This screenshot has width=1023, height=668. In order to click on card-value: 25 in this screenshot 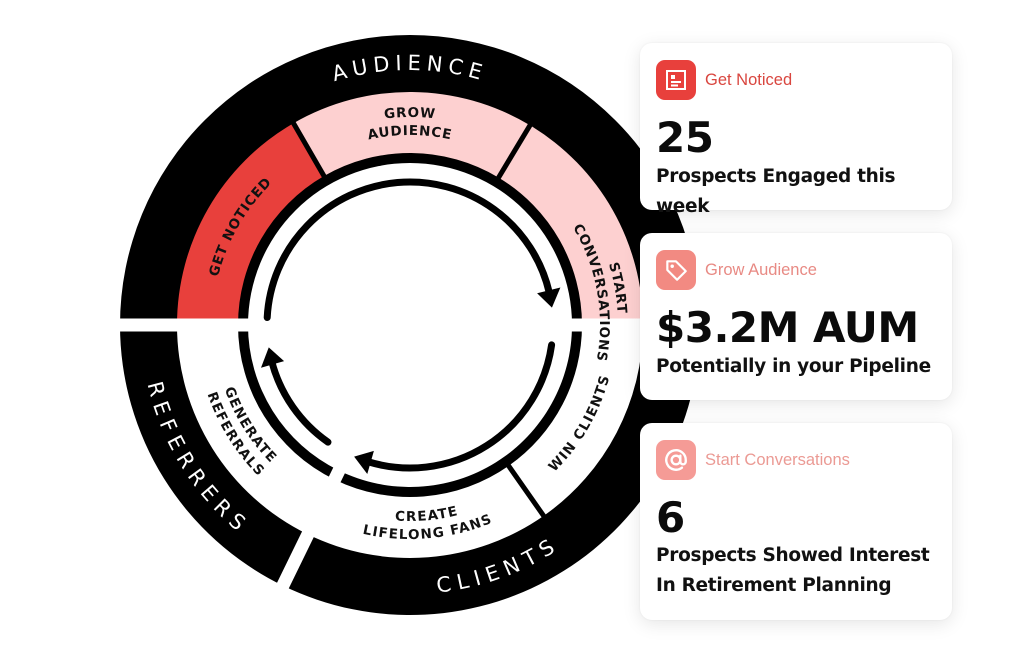, I will do `click(685, 137)`.